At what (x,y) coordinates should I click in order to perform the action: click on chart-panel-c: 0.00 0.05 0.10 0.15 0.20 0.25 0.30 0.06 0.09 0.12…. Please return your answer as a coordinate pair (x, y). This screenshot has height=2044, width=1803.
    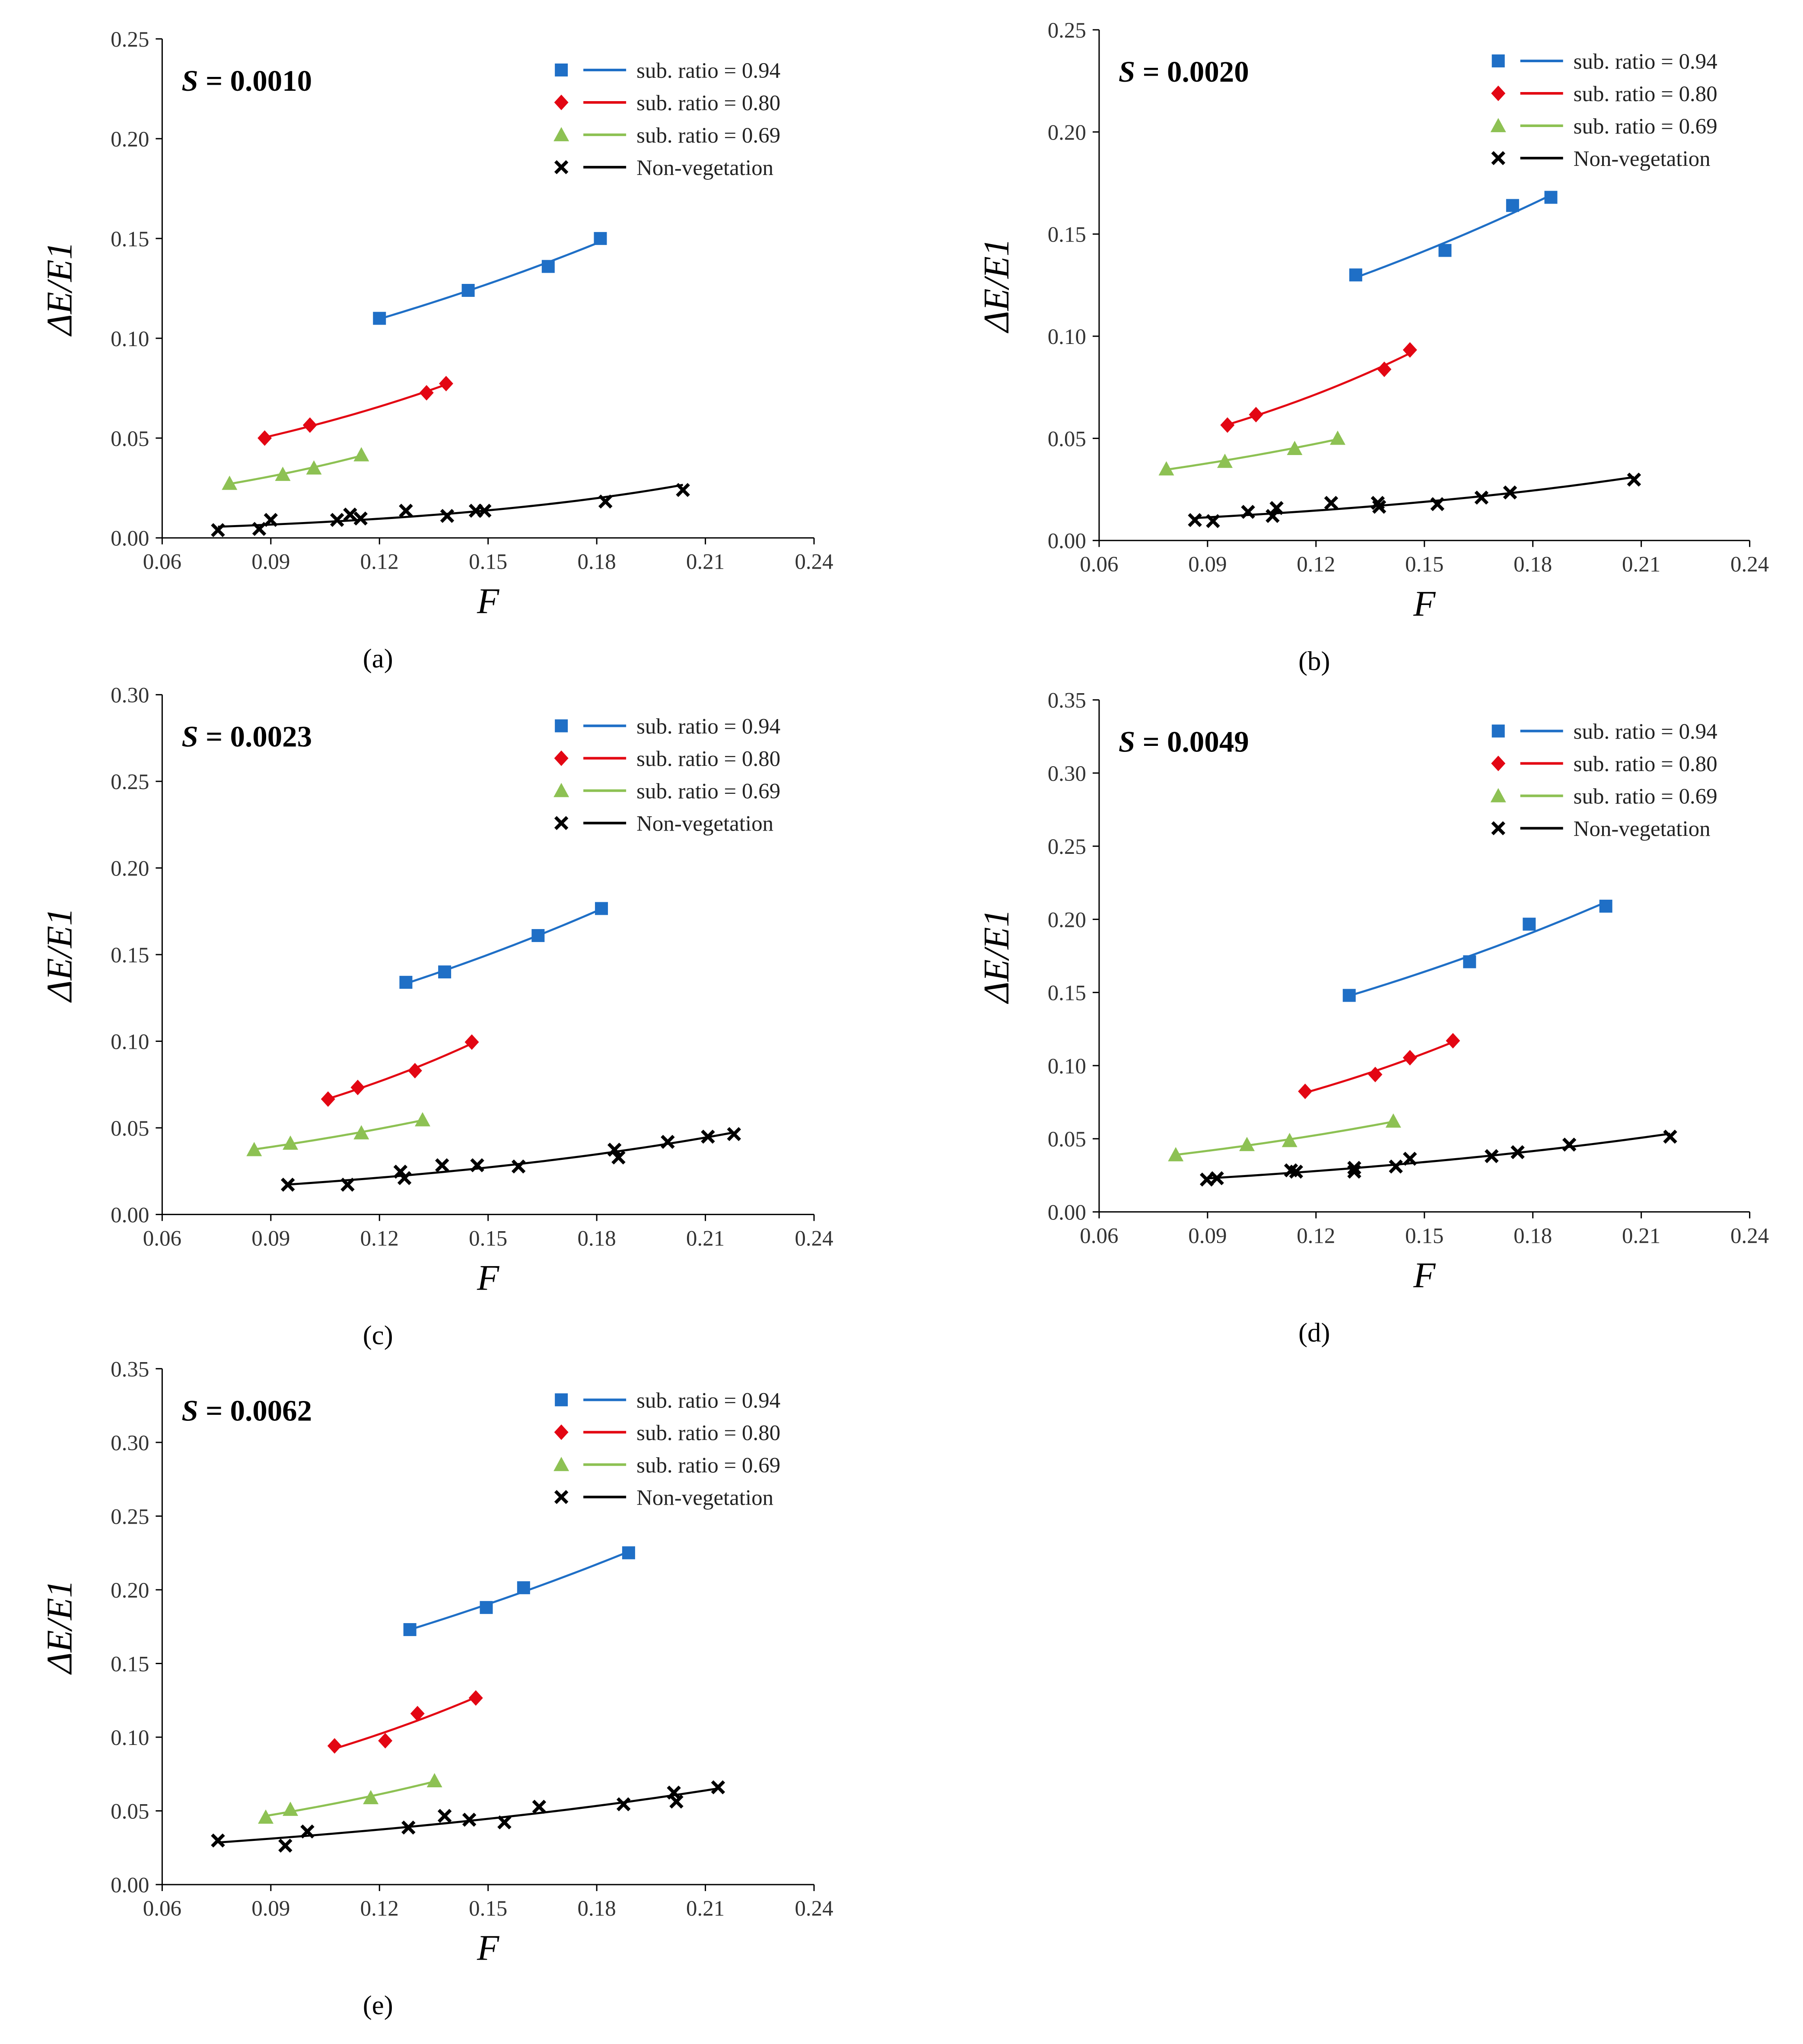
    Looking at the image, I should click on (436, 1017).